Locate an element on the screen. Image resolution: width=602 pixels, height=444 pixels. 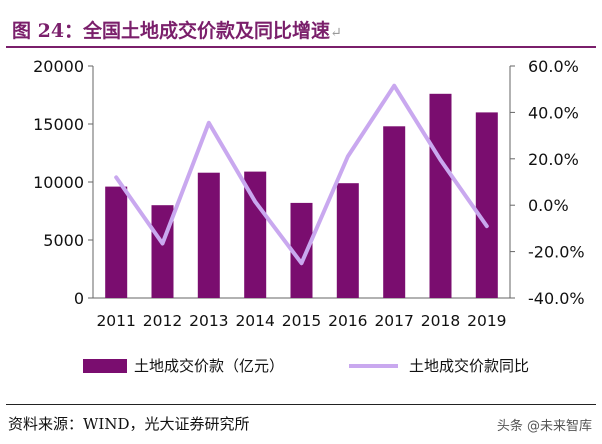
x-tick-label: 2015 is located at coordinates (301, 321).